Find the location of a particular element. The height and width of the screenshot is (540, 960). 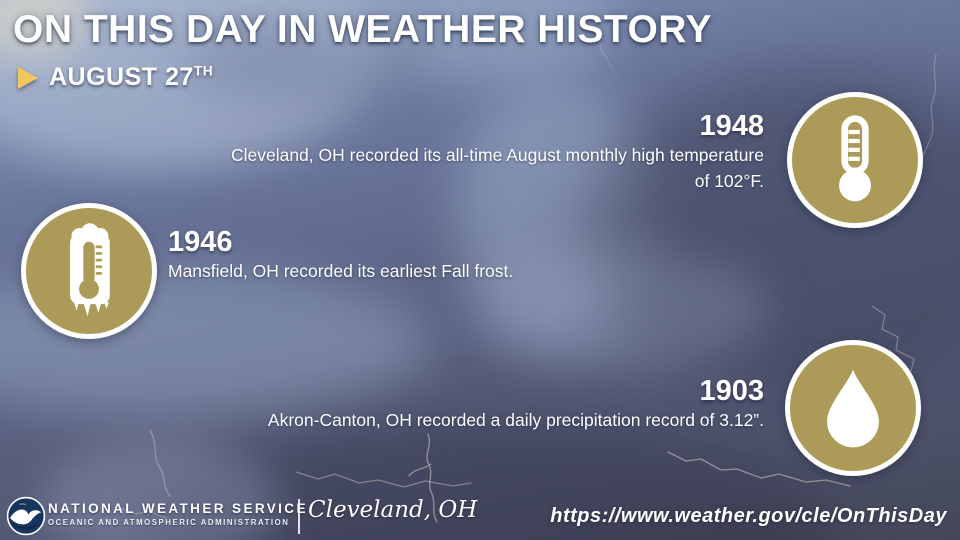

event-text-line: of 102°F. is located at coordinates (729, 180).